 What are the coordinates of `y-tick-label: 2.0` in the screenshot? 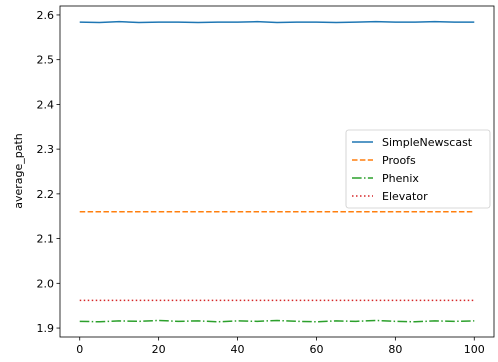 It's located at (46, 283).